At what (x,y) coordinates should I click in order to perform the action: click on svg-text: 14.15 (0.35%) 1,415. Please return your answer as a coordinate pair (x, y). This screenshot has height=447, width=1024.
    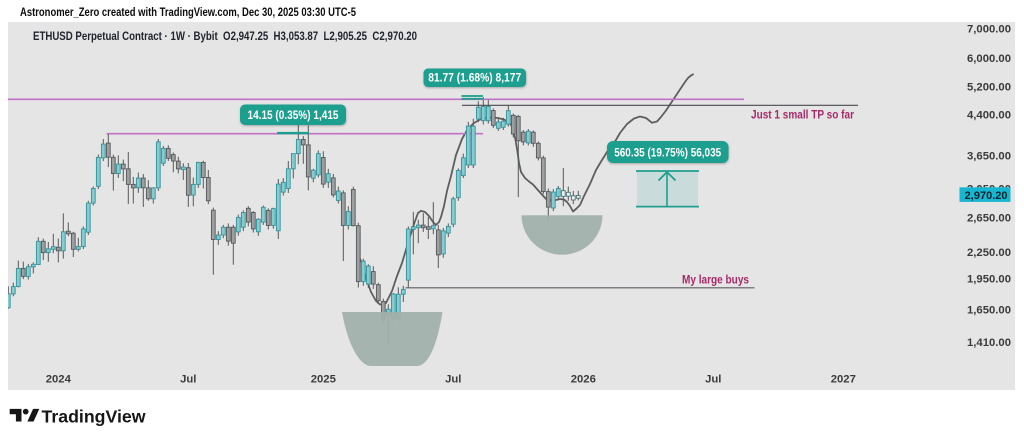
    Looking at the image, I should click on (294, 116).